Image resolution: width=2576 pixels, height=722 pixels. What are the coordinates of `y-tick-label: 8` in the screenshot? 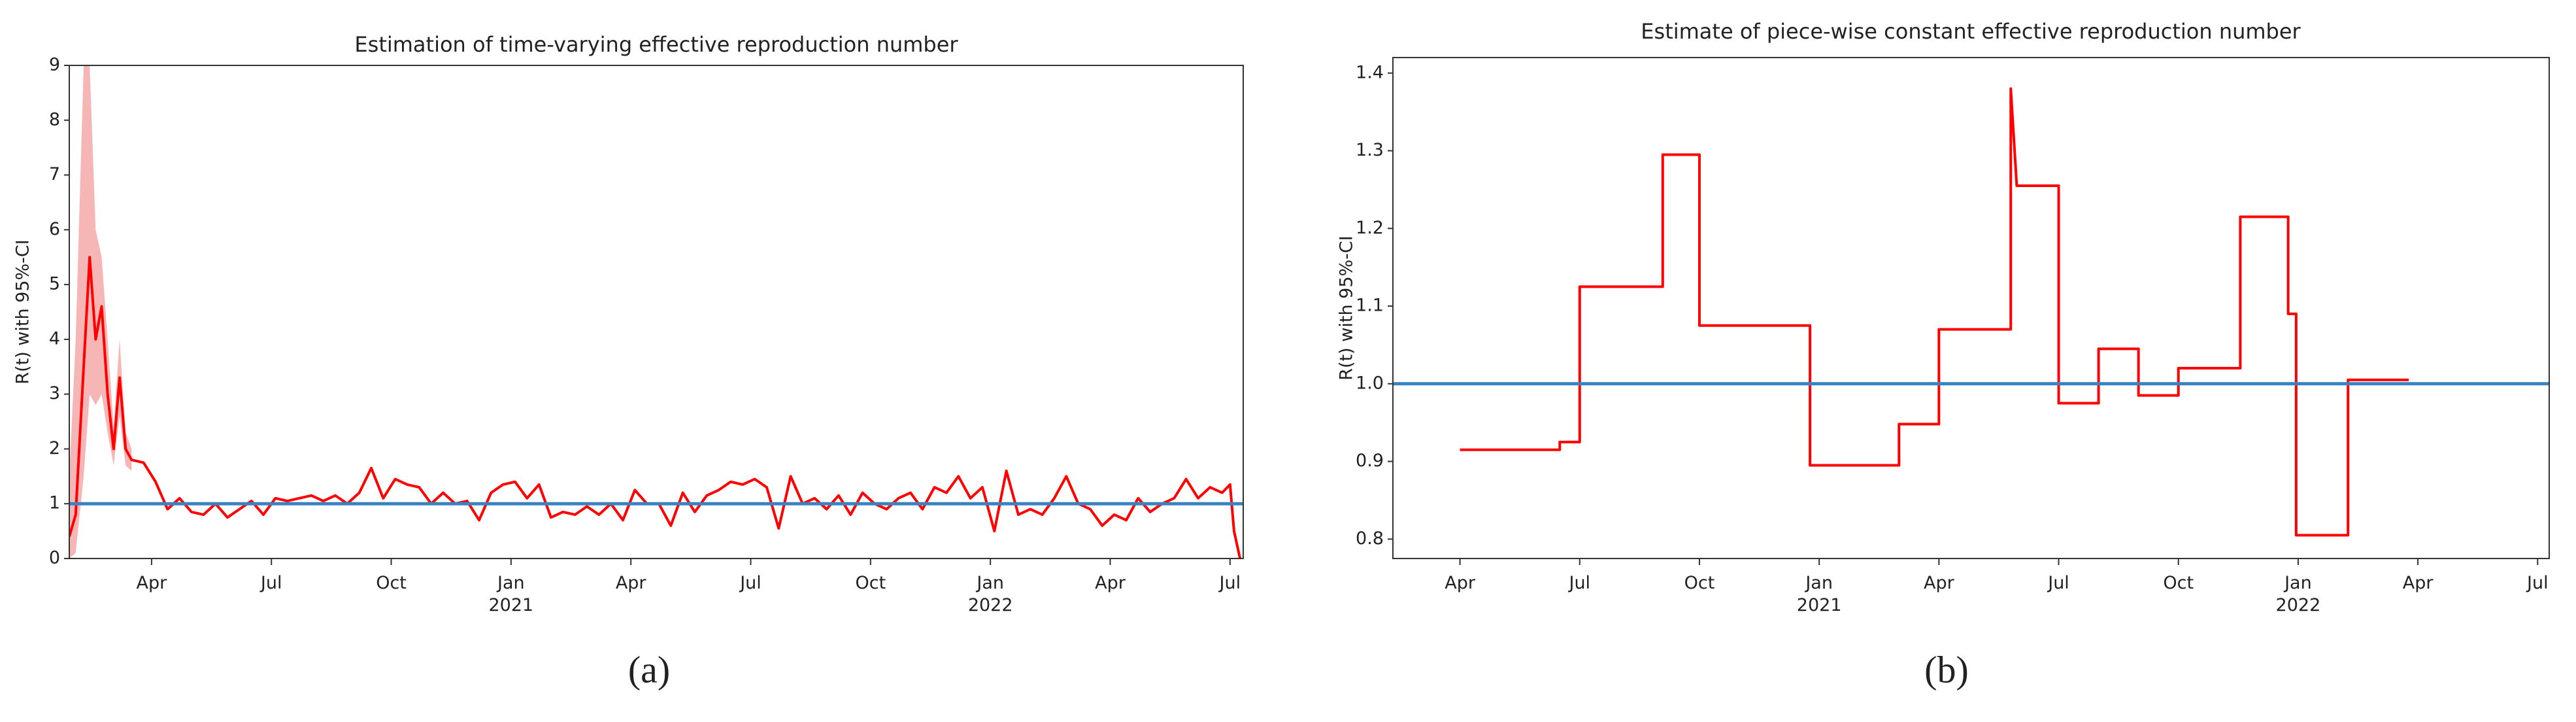 It's located at (55, 119).